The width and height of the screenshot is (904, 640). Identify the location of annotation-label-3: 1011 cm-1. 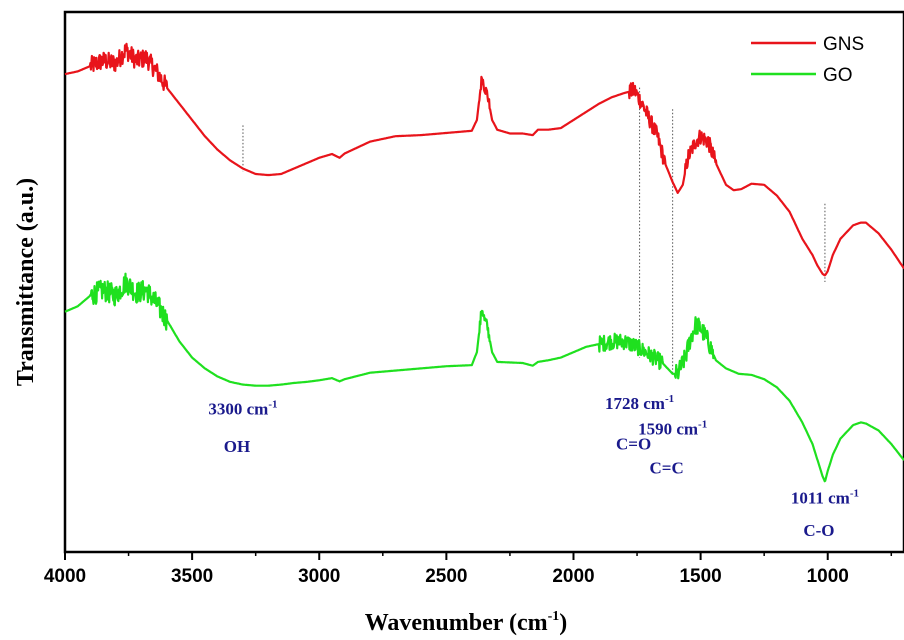
(825, 497).